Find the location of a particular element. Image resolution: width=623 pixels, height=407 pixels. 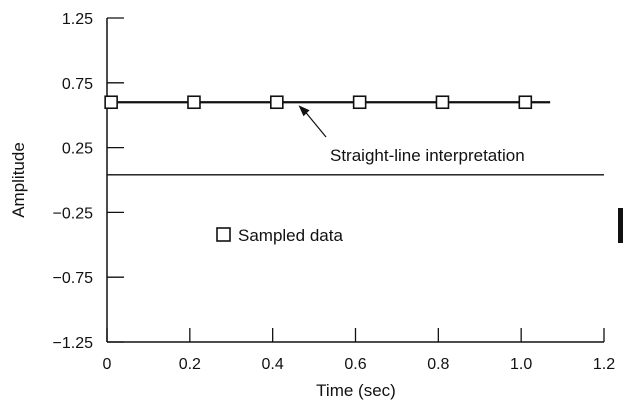

x-tick-label: 0.6 is located at coordinates (355, 364).